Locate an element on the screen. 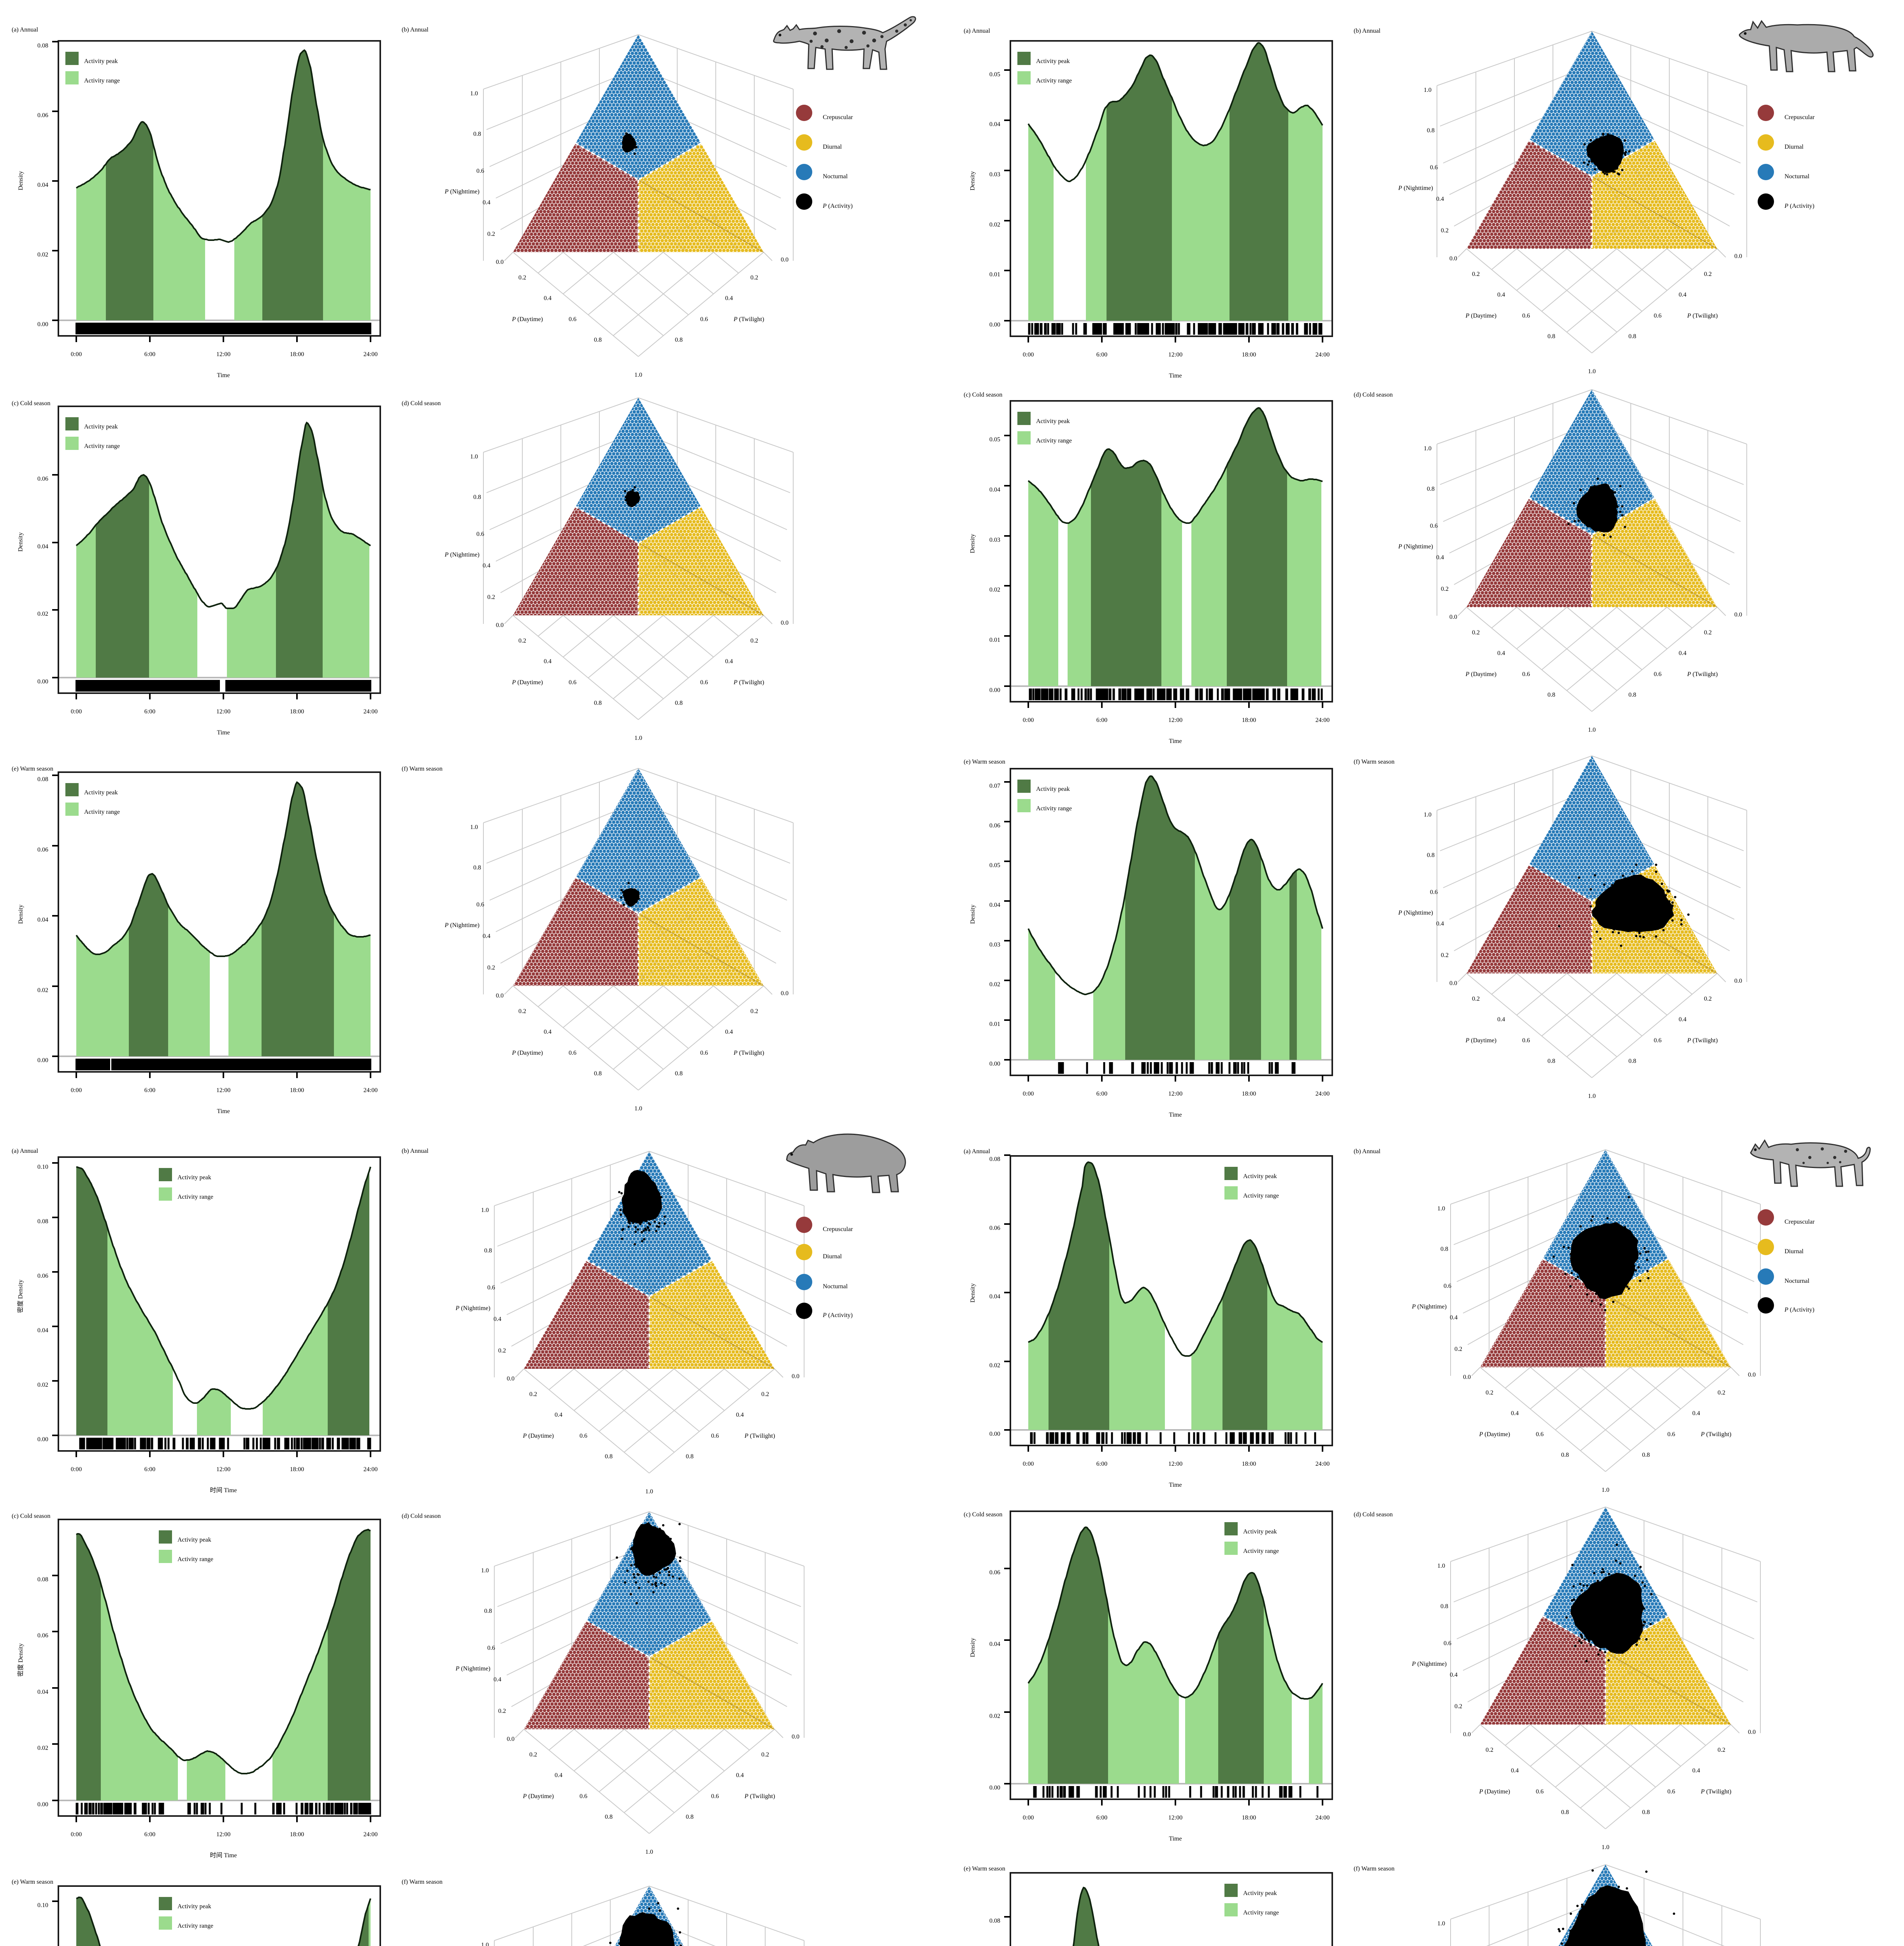 This screenshot has height=1946, width=1904. svg-text: Density is located at coordinates (973, 914).